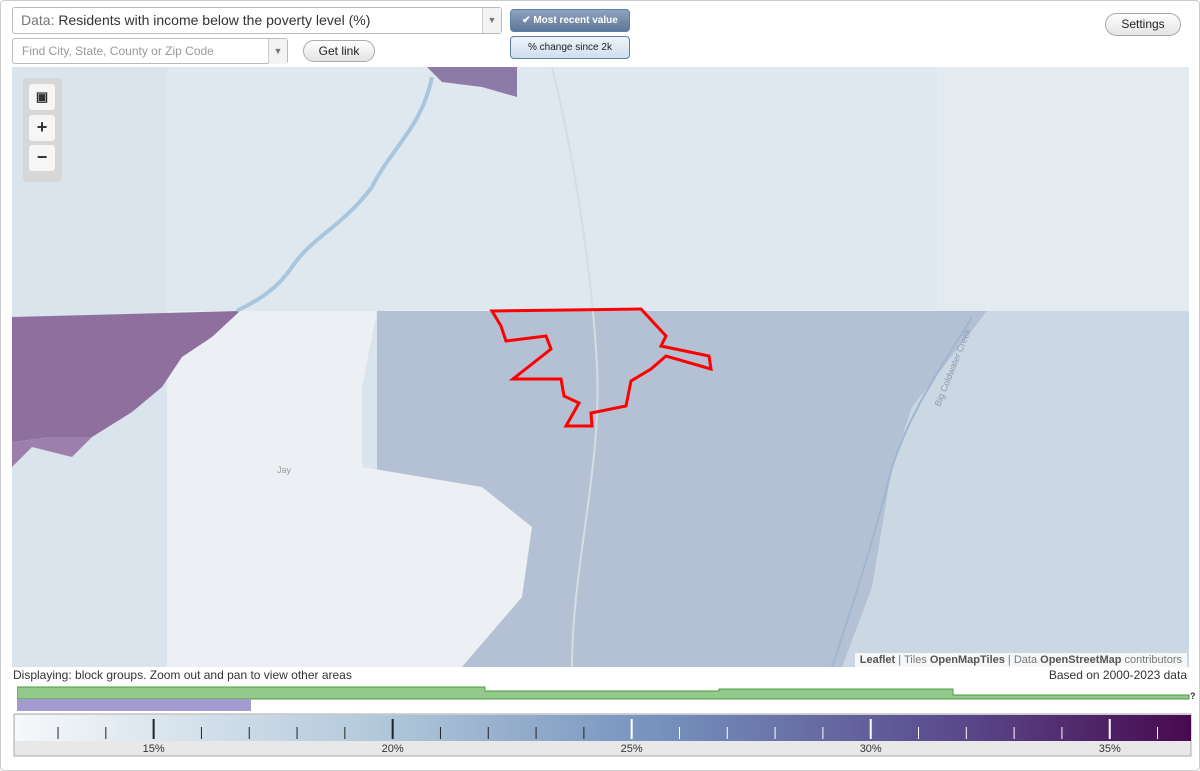 This screenshot has height=771, width=1200. I want to click on zoom-out: −, so click(42, 158).